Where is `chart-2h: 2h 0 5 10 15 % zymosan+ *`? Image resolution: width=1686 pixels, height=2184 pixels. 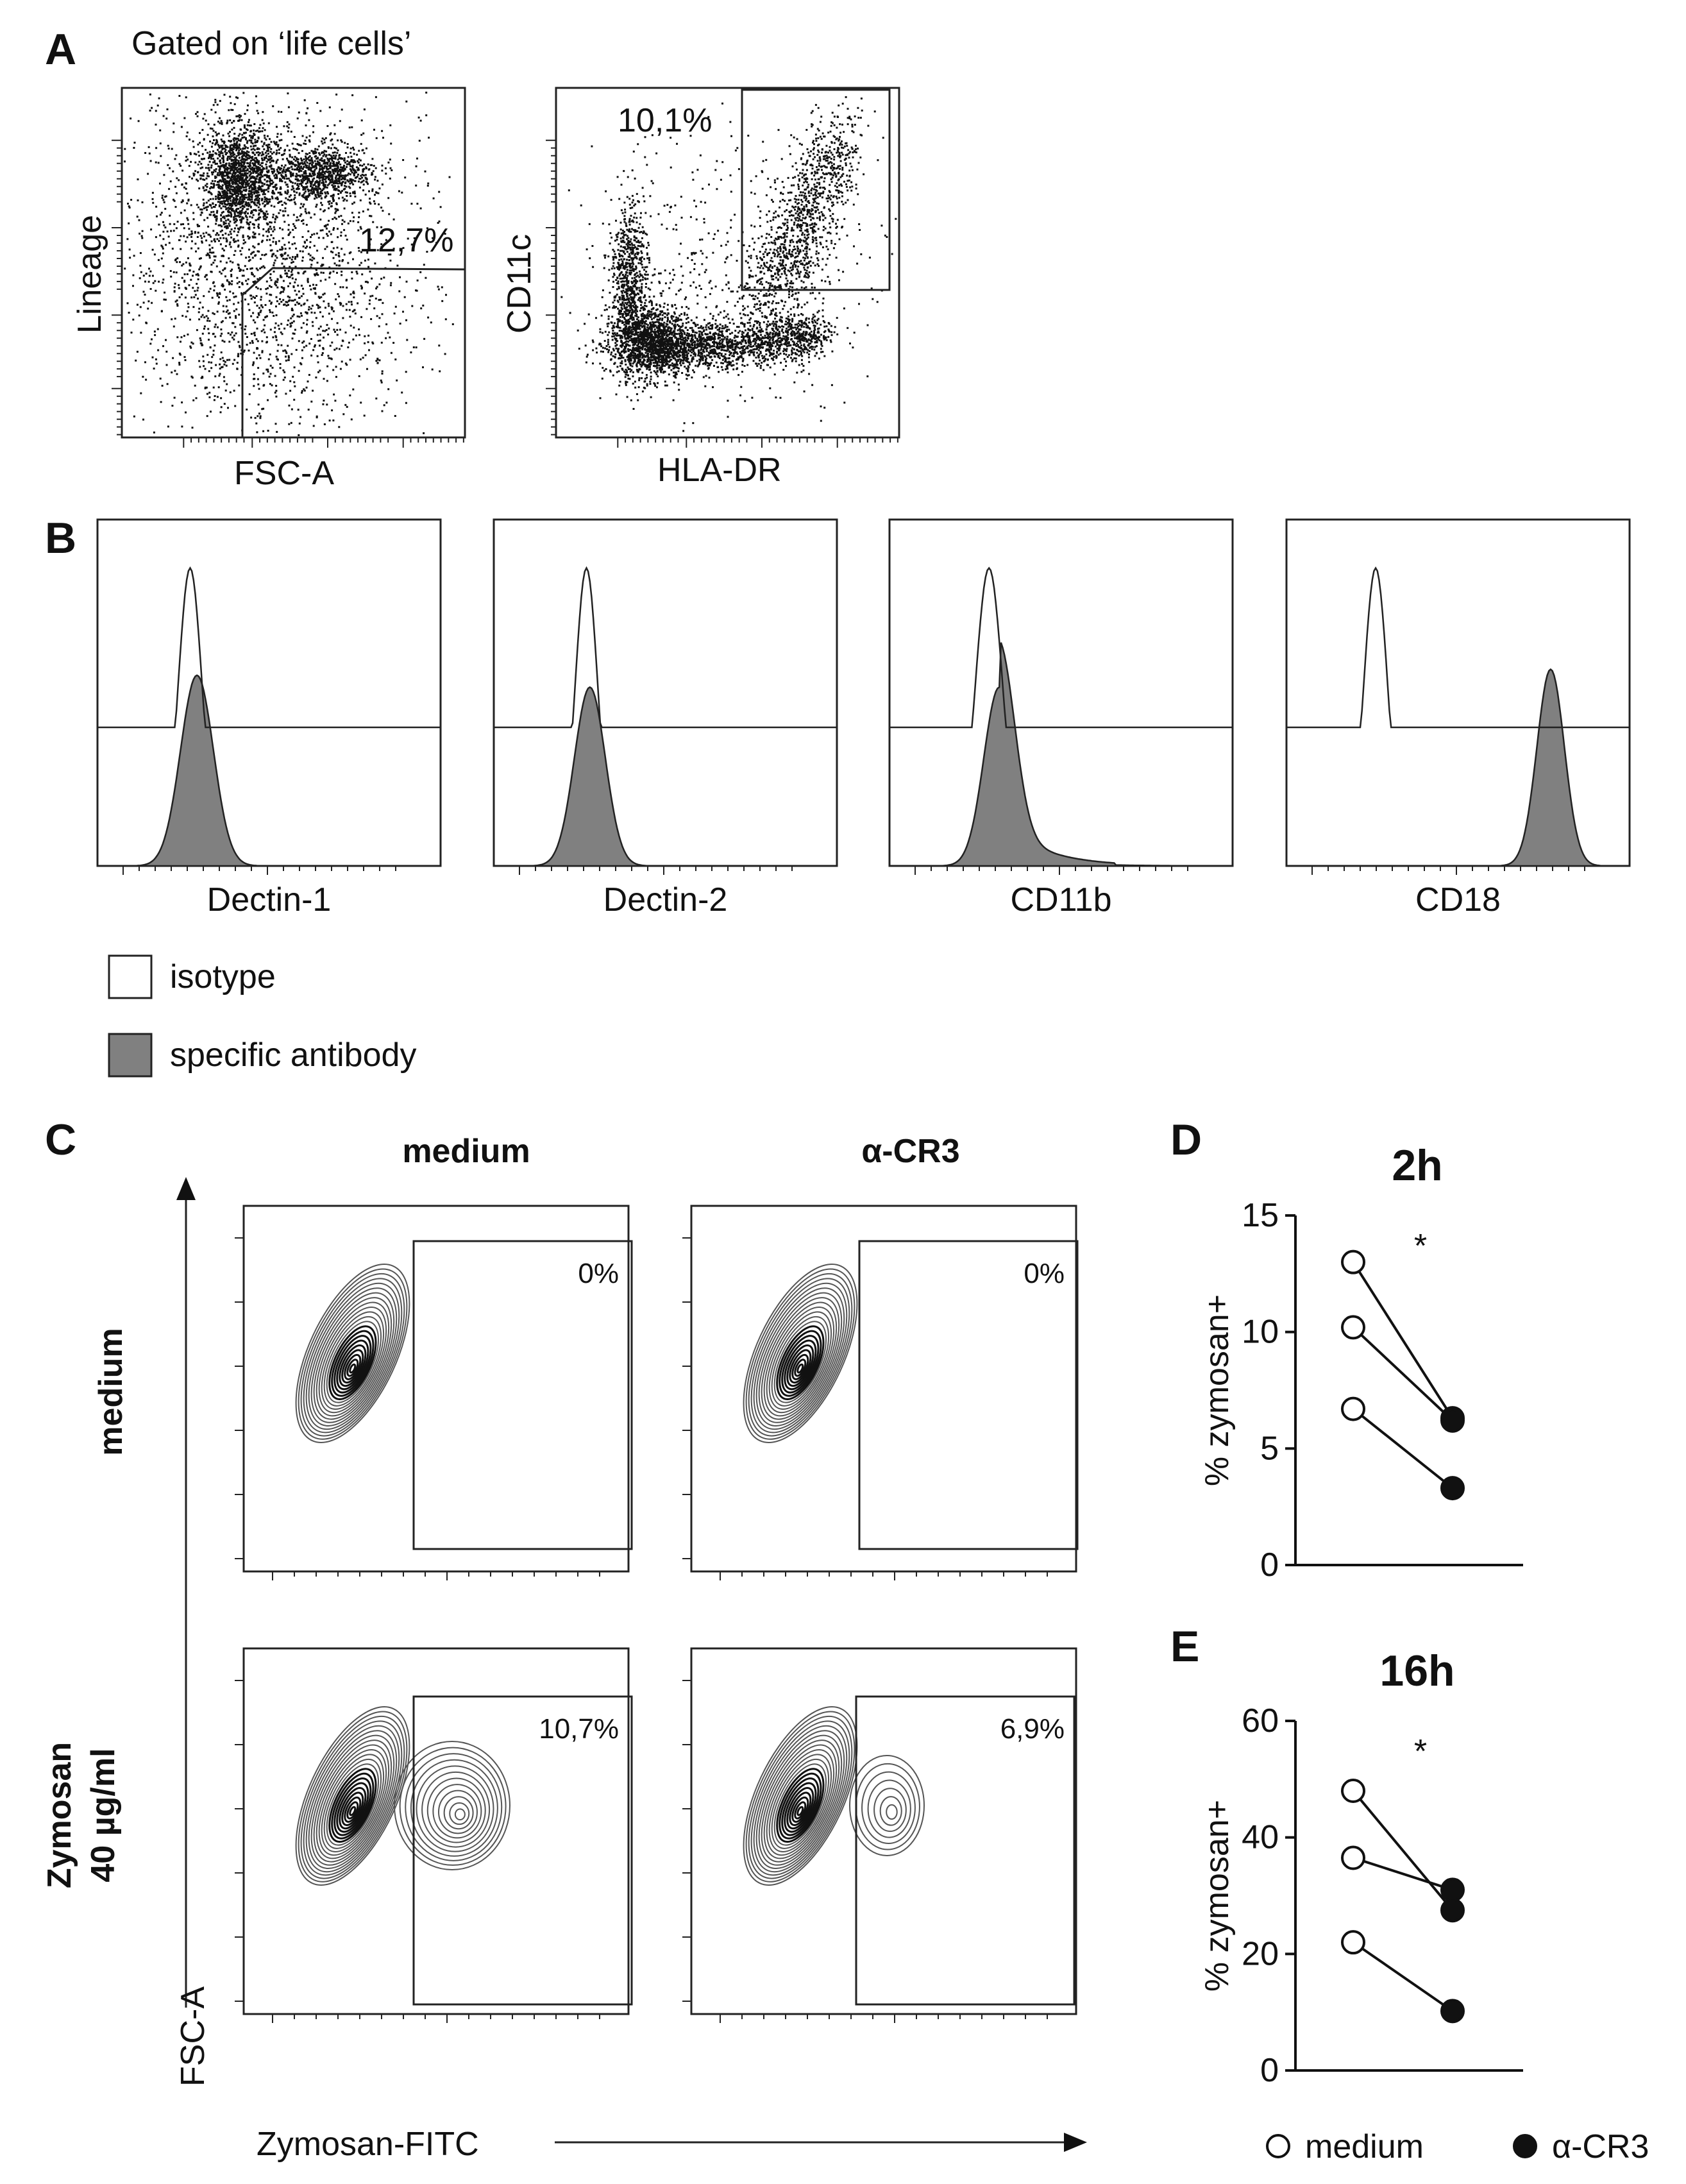
chart-2h: 2h 0 5 10 15 % zymosan+ * is located at coordinates (1361, 1362).